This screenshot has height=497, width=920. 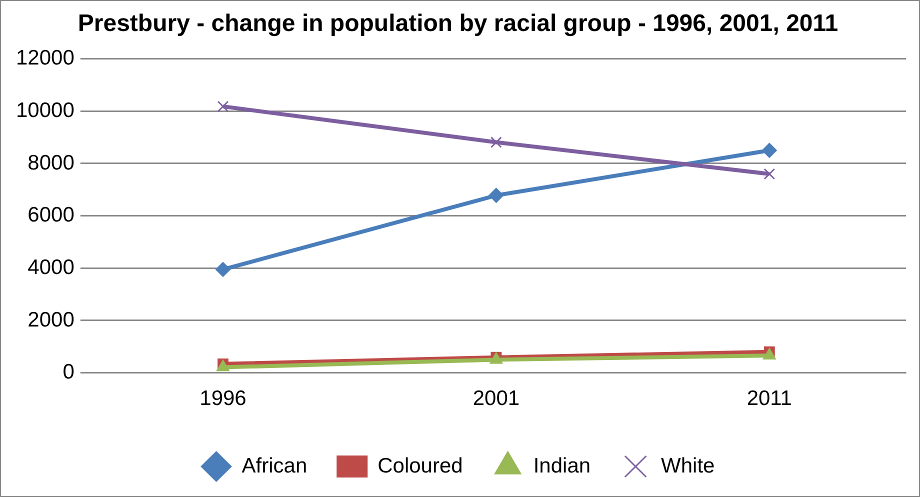 I want to click on y-tick-label: 10000, so click(x=45, y=110).